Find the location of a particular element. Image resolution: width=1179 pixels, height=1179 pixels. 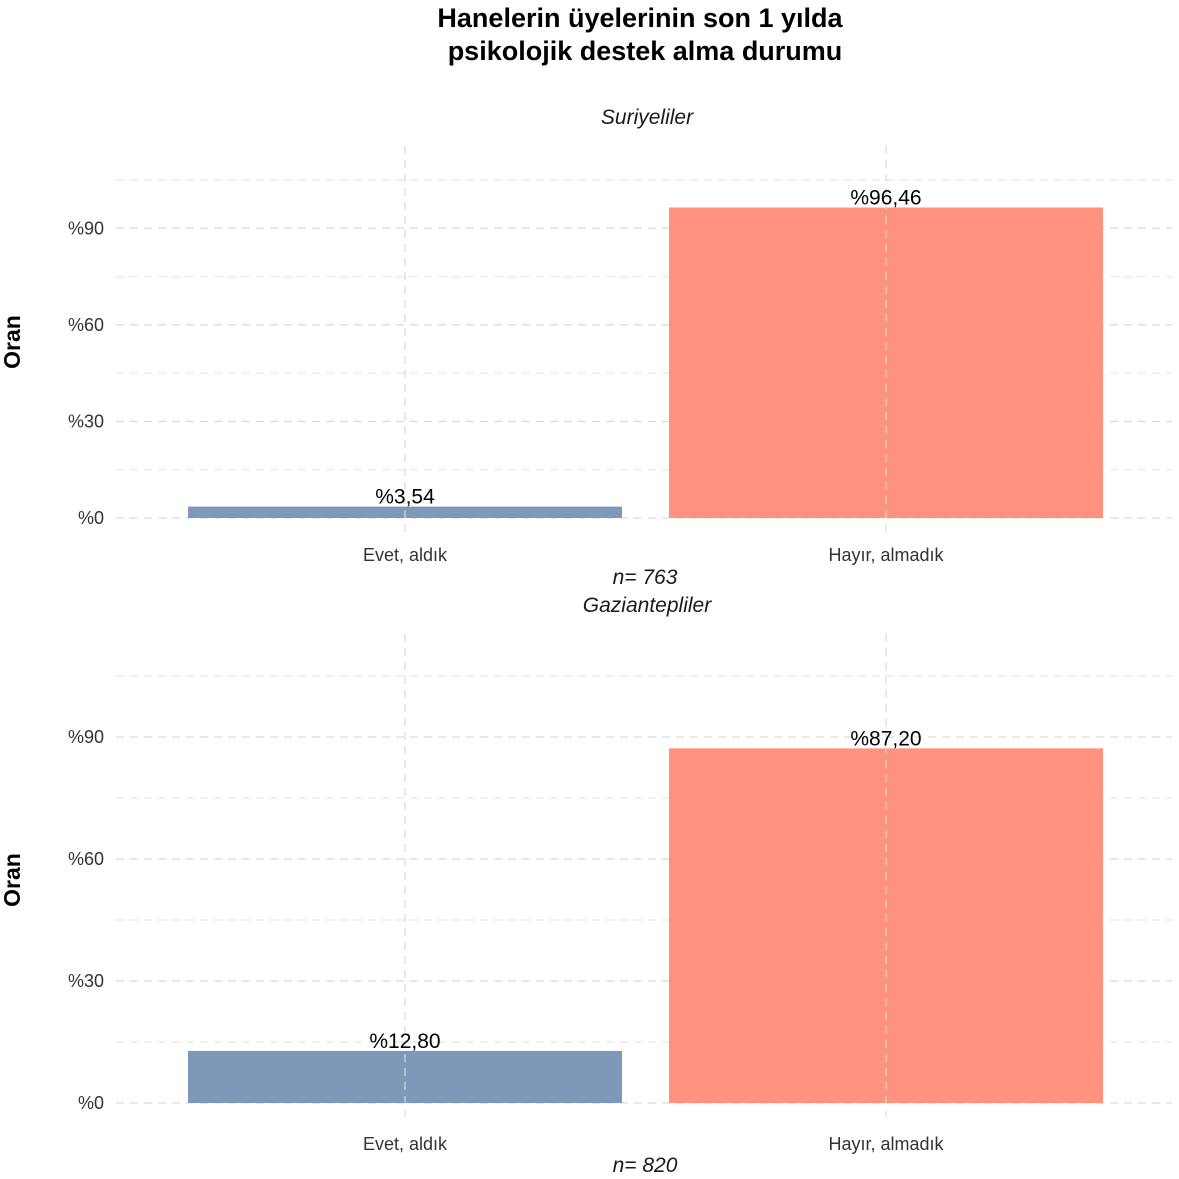

bar-hayir is located at coordinates (886, 925).